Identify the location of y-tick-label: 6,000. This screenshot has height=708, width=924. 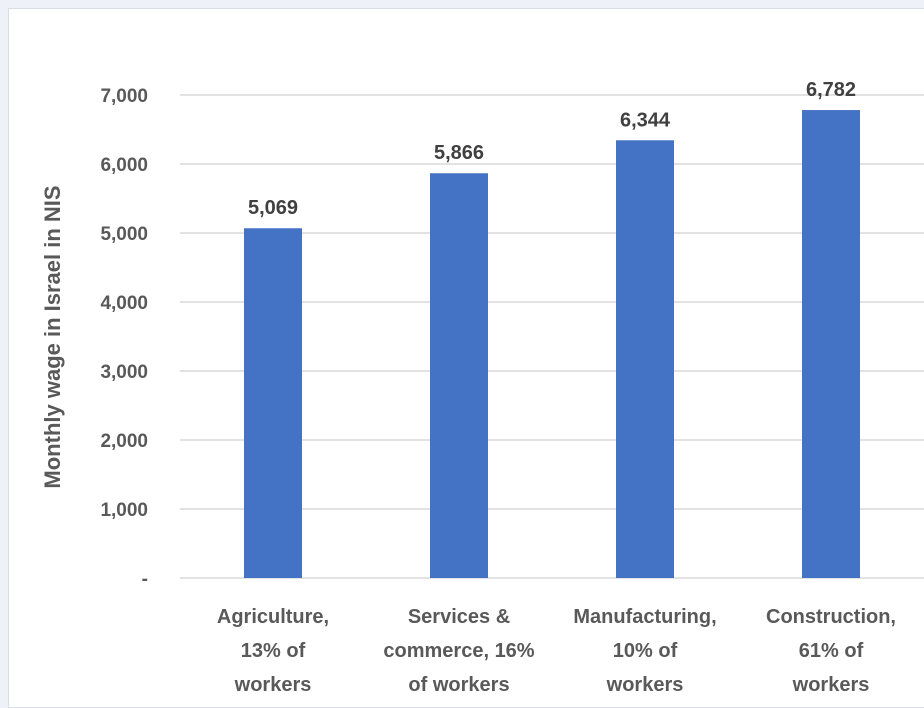
(124, 165).